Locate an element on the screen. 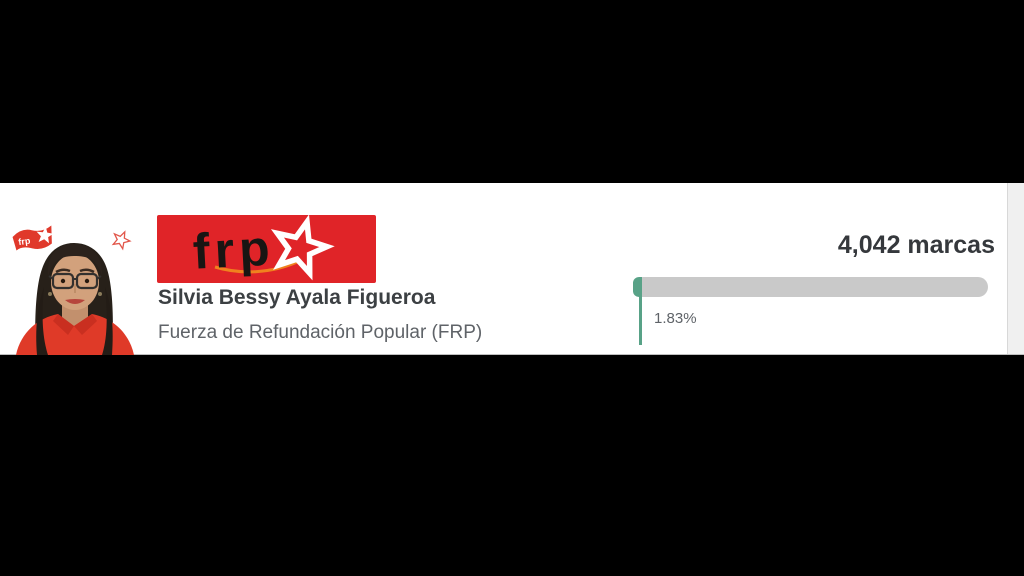 The width and height of the screenshot is (1024, 576). candidate-photo: frp is located at coordinates (74, 283).